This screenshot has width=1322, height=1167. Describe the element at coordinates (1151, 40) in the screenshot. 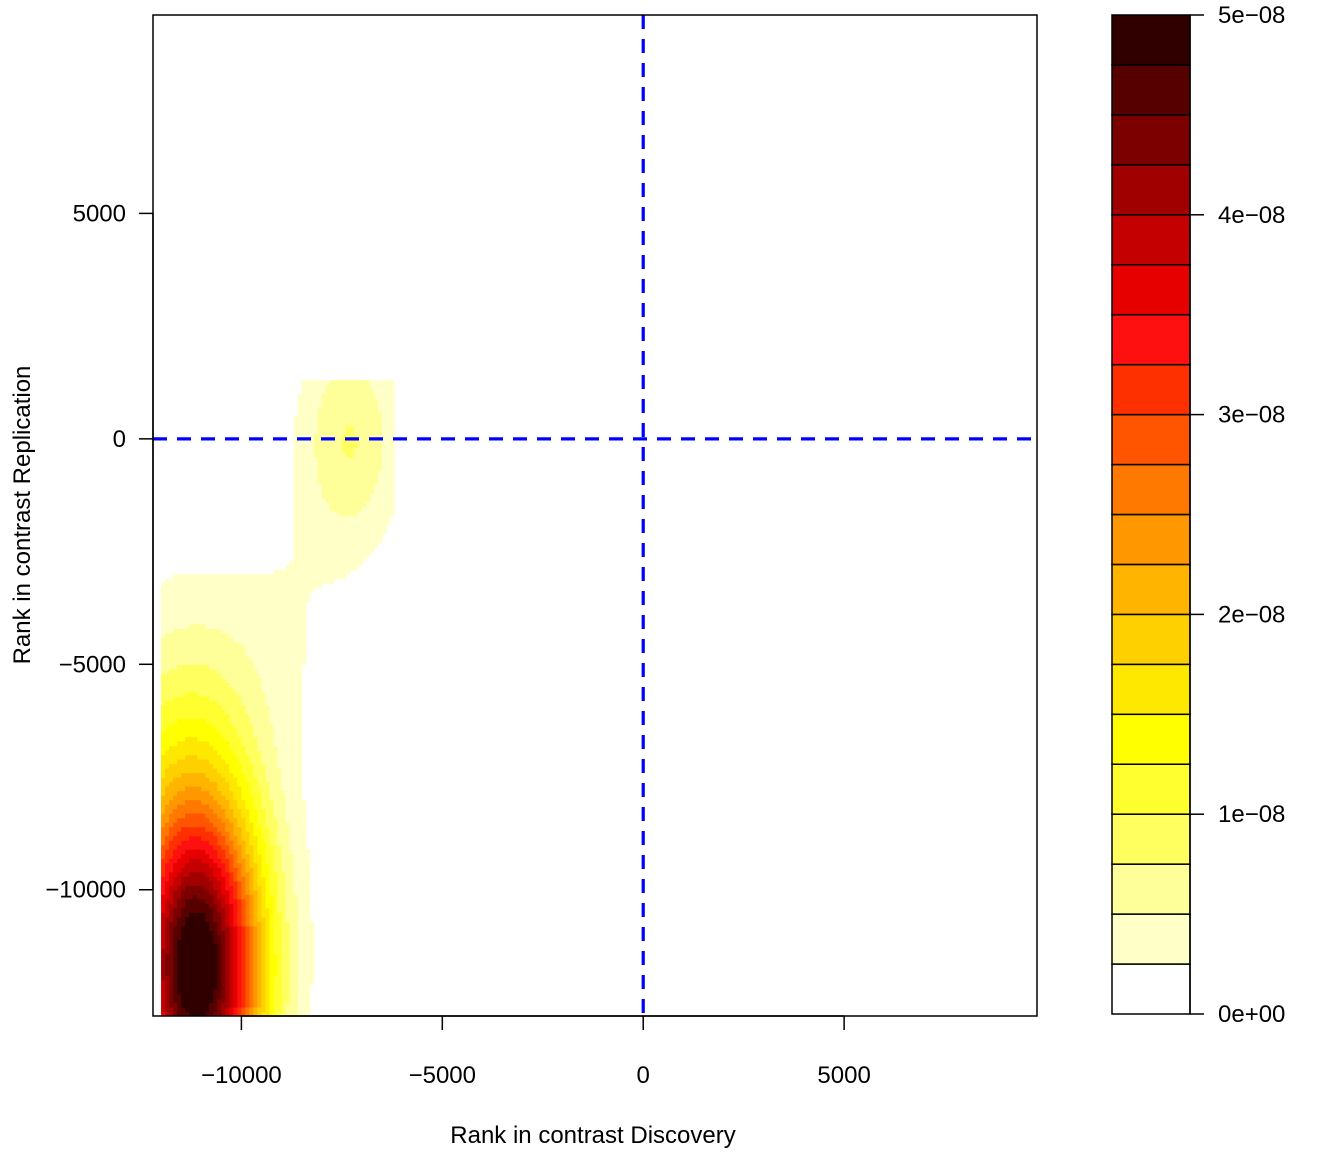

I see `colorbar-swatch` at that location.